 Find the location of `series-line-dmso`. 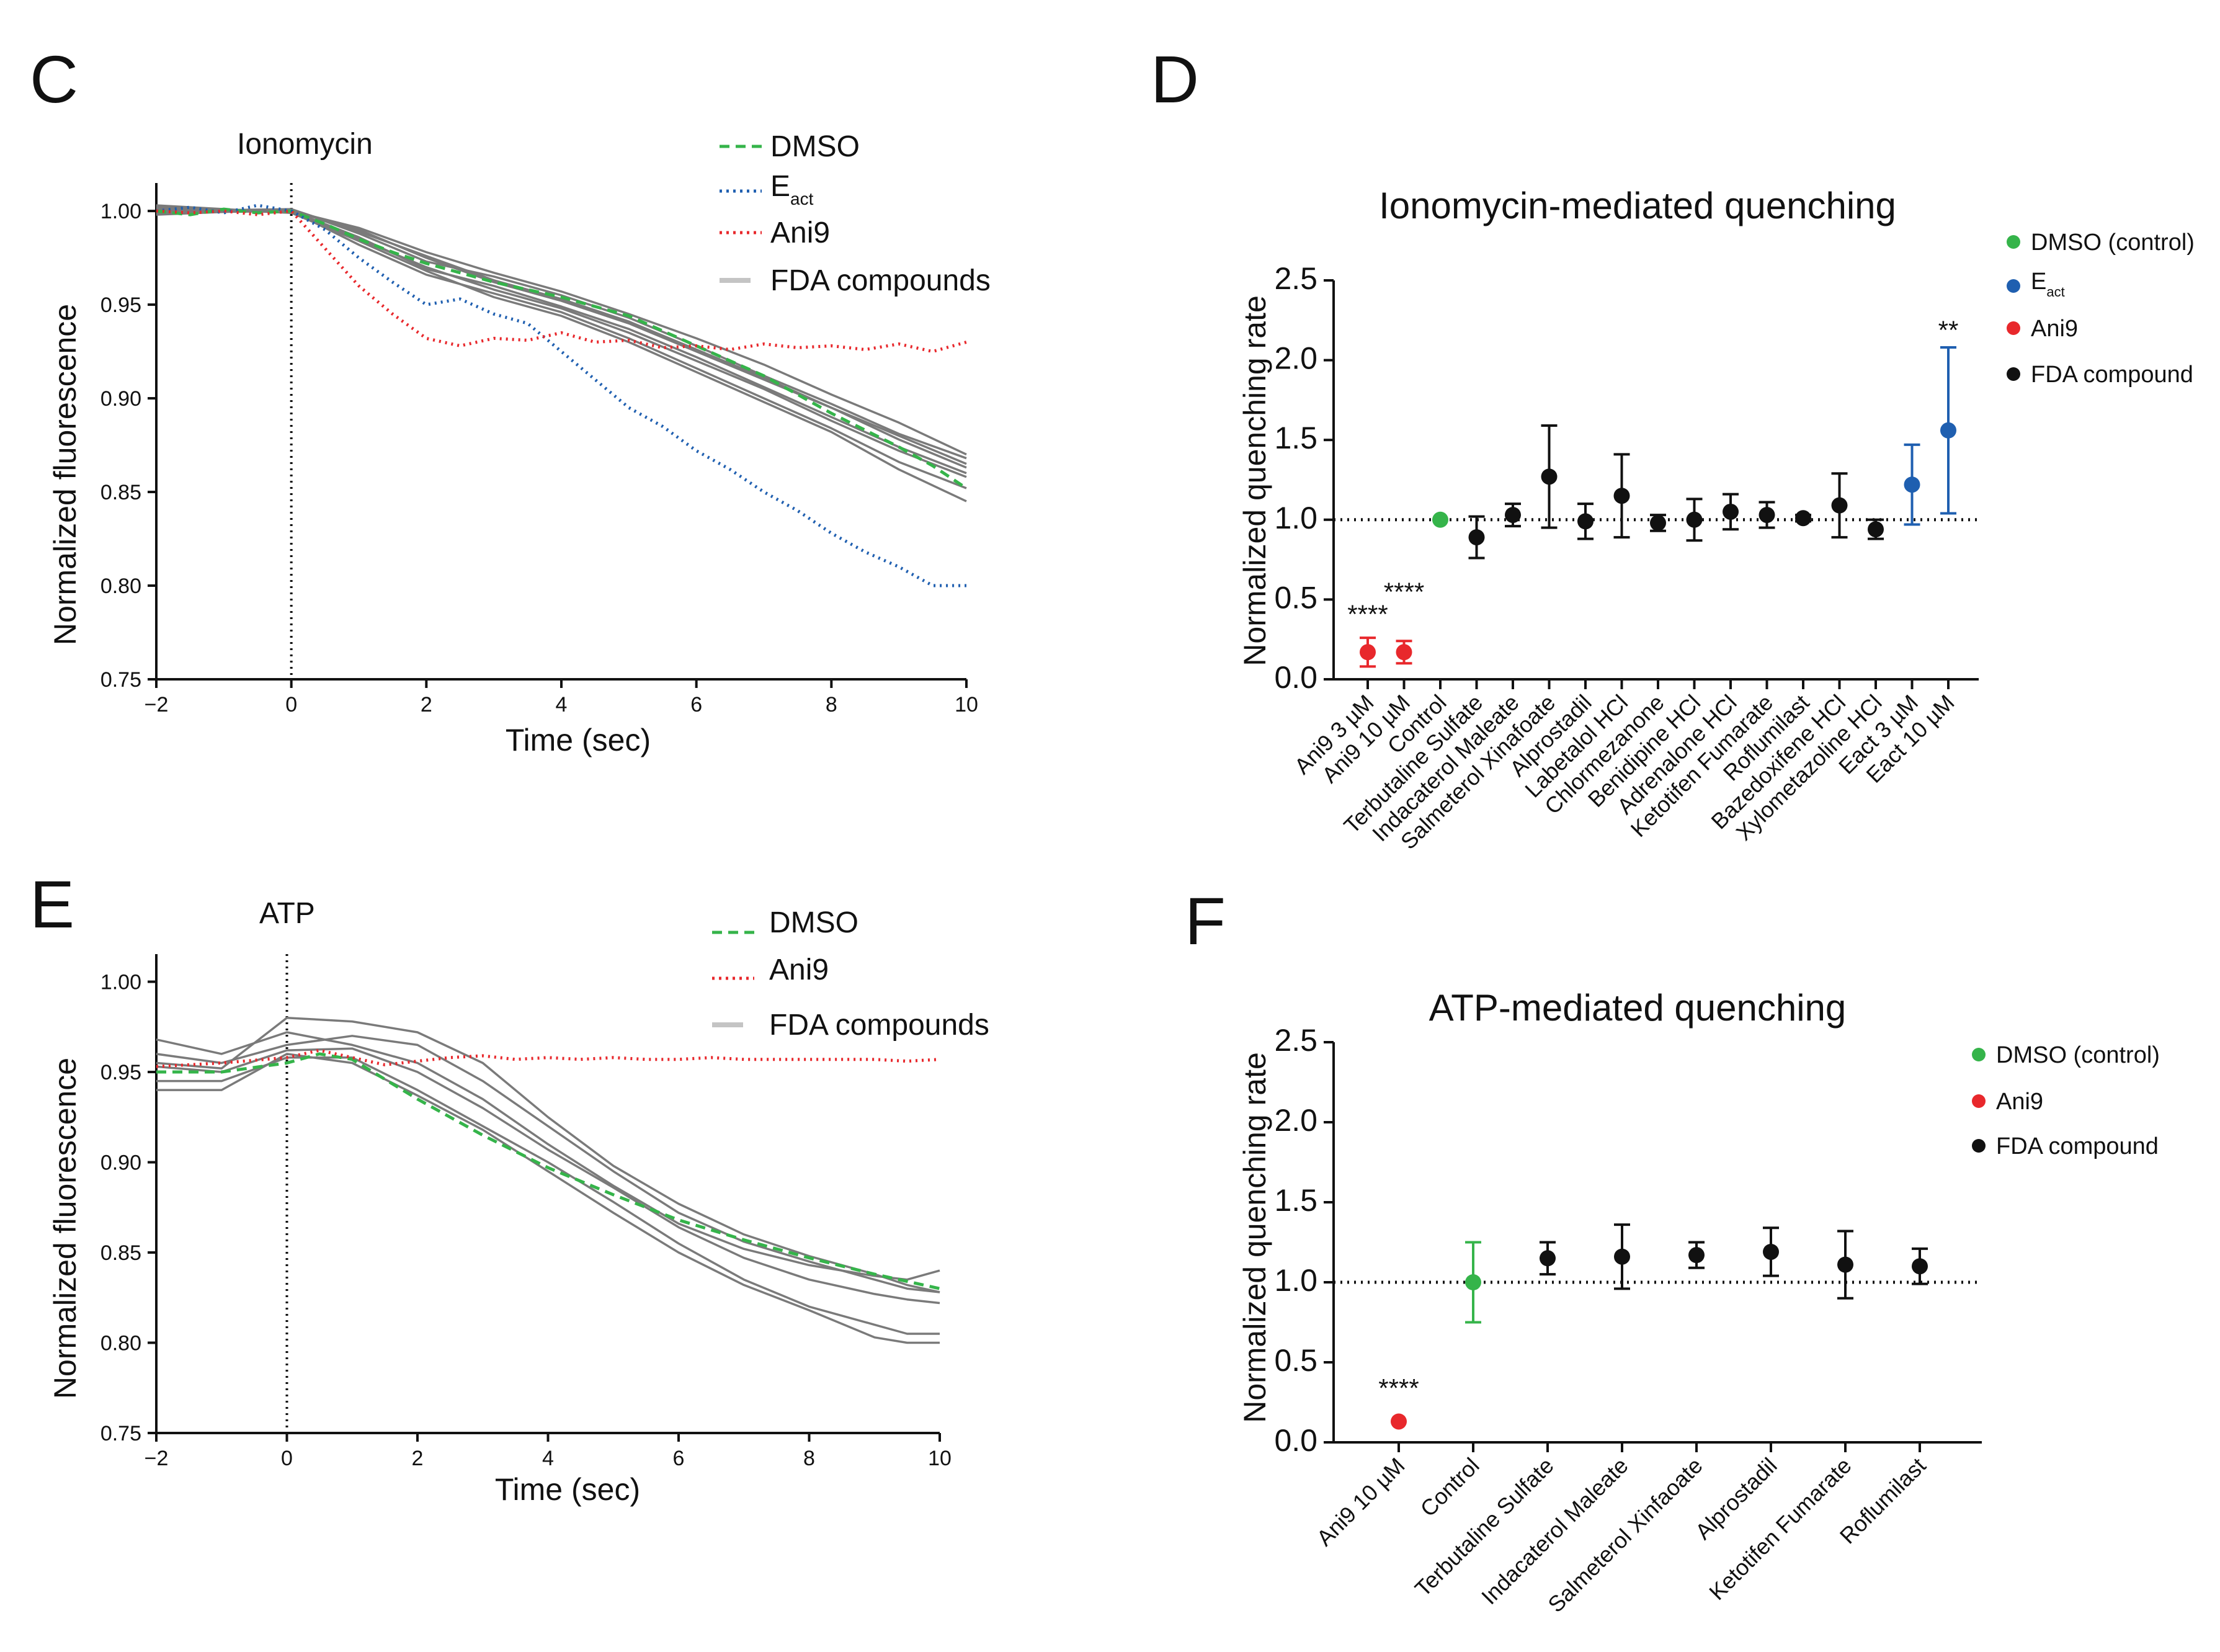

series-line-dmso is located at coordinates (562, 348).